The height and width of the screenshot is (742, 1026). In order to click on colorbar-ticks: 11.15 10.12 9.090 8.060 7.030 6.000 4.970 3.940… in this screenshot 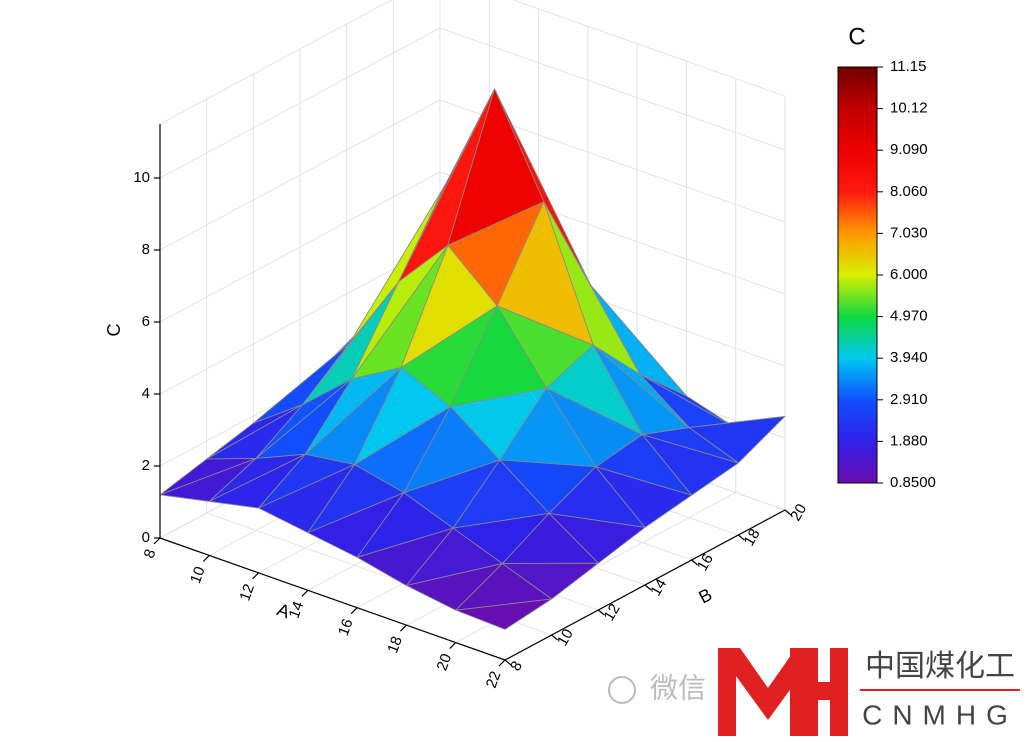, I will do `click(906, 274)`.